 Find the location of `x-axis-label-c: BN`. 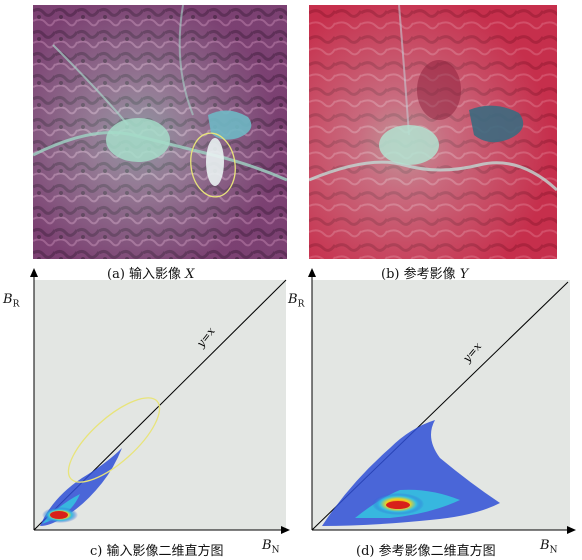

x-axis-label-c: BN is located at coordinates (271, 547).